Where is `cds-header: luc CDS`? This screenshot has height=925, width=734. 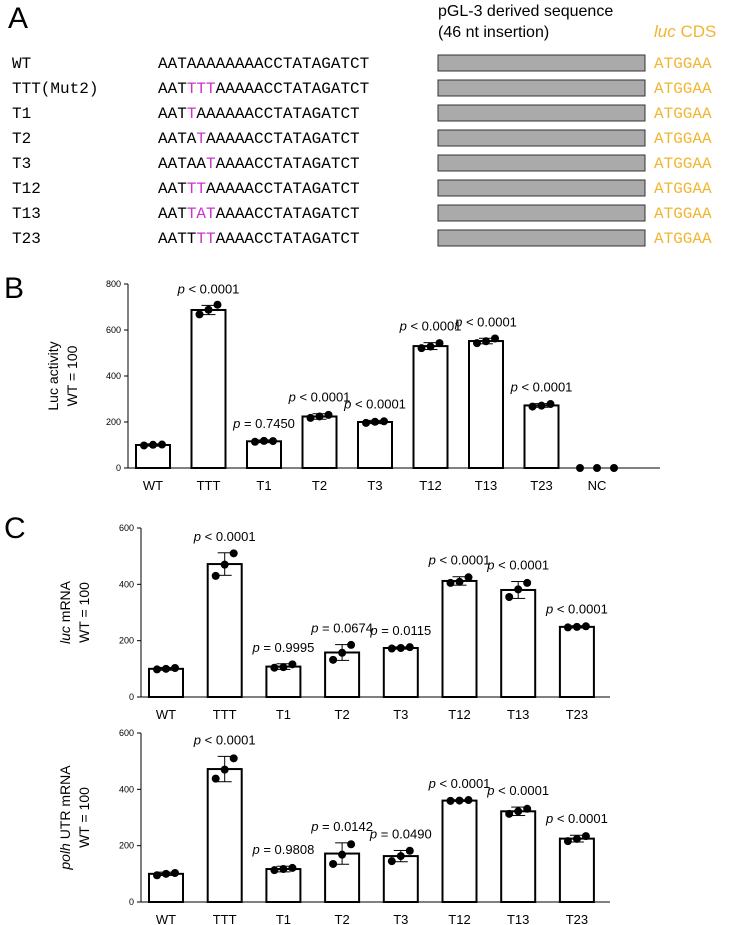
cds-header: luc CDS is located at coordinates (685, 31).